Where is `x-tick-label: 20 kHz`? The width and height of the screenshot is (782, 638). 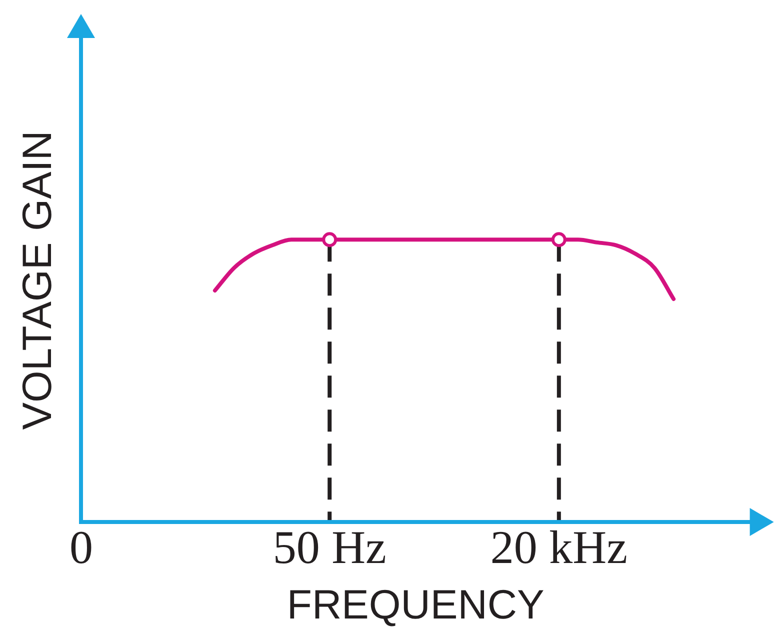 x-tick-label: 20 kHz is located at coordinates (559, 548).